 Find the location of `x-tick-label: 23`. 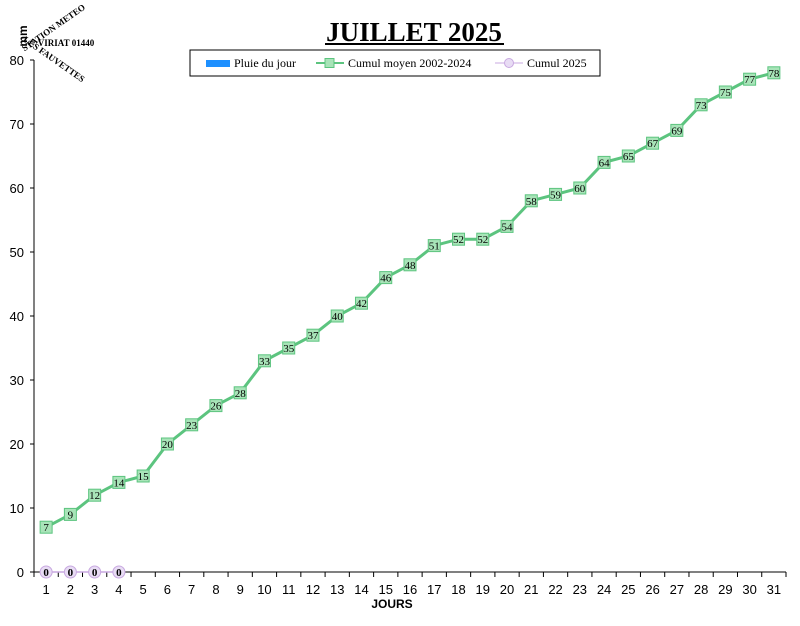

x-tick-label: 23 is located at coordinates (580, 589).